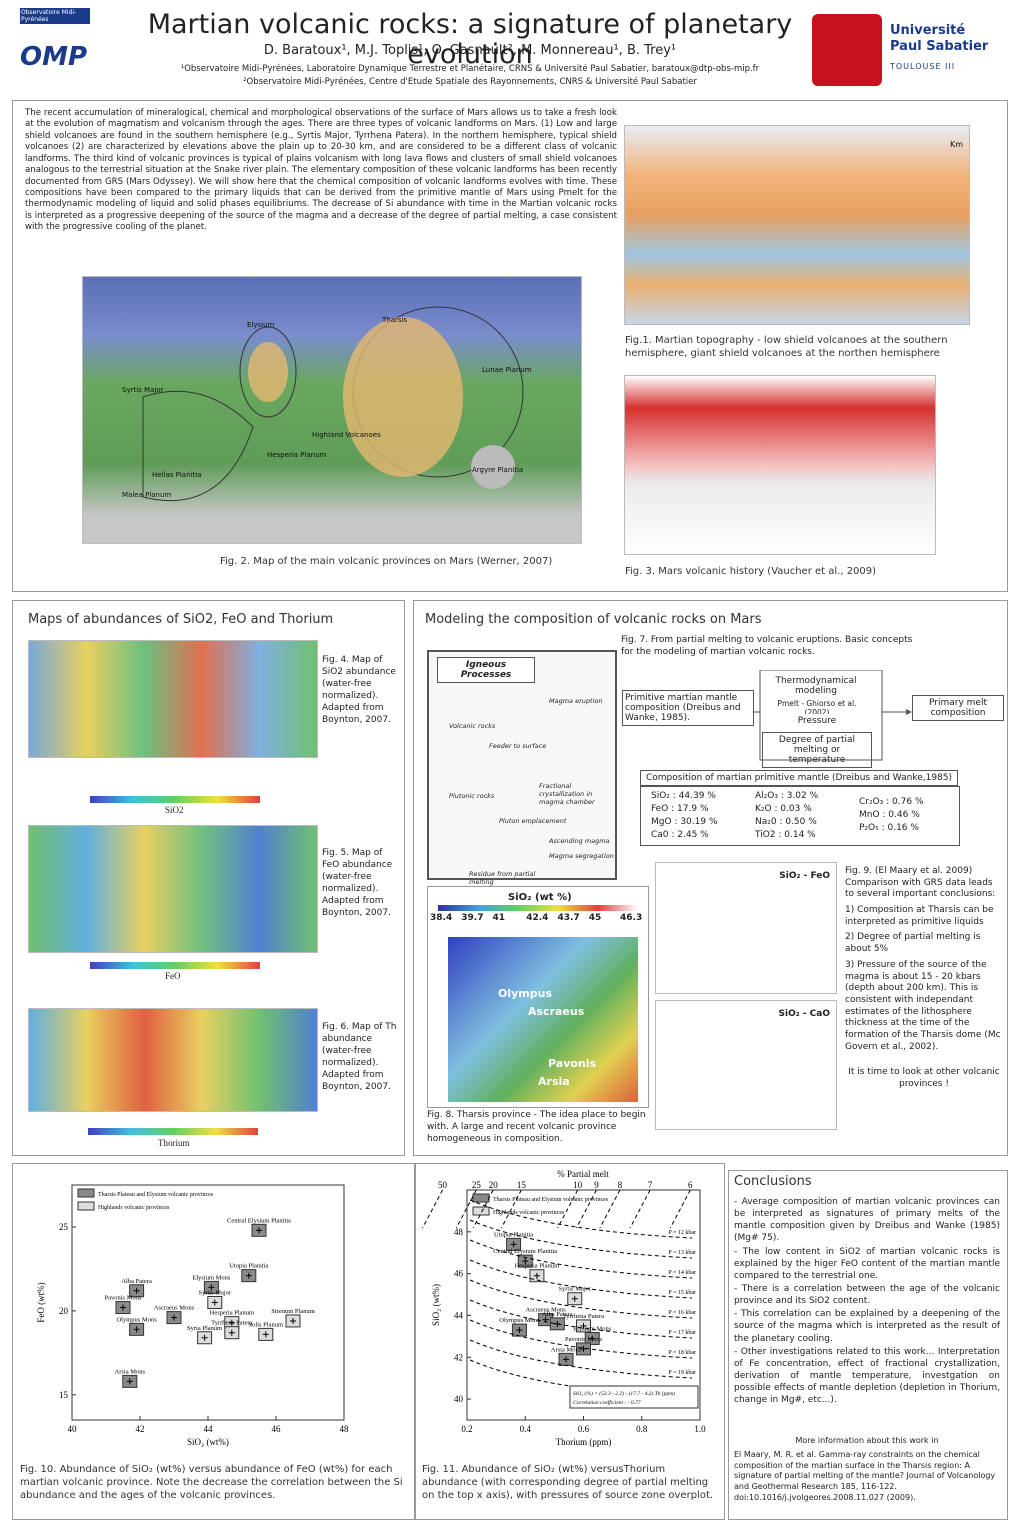 The width and height of the screenshot is (1020, 1530). What do you see at coordinates (211, 1277) in the screenshot?
I see `point-label: Elysium Mons` at bounding box center [211, 1277].